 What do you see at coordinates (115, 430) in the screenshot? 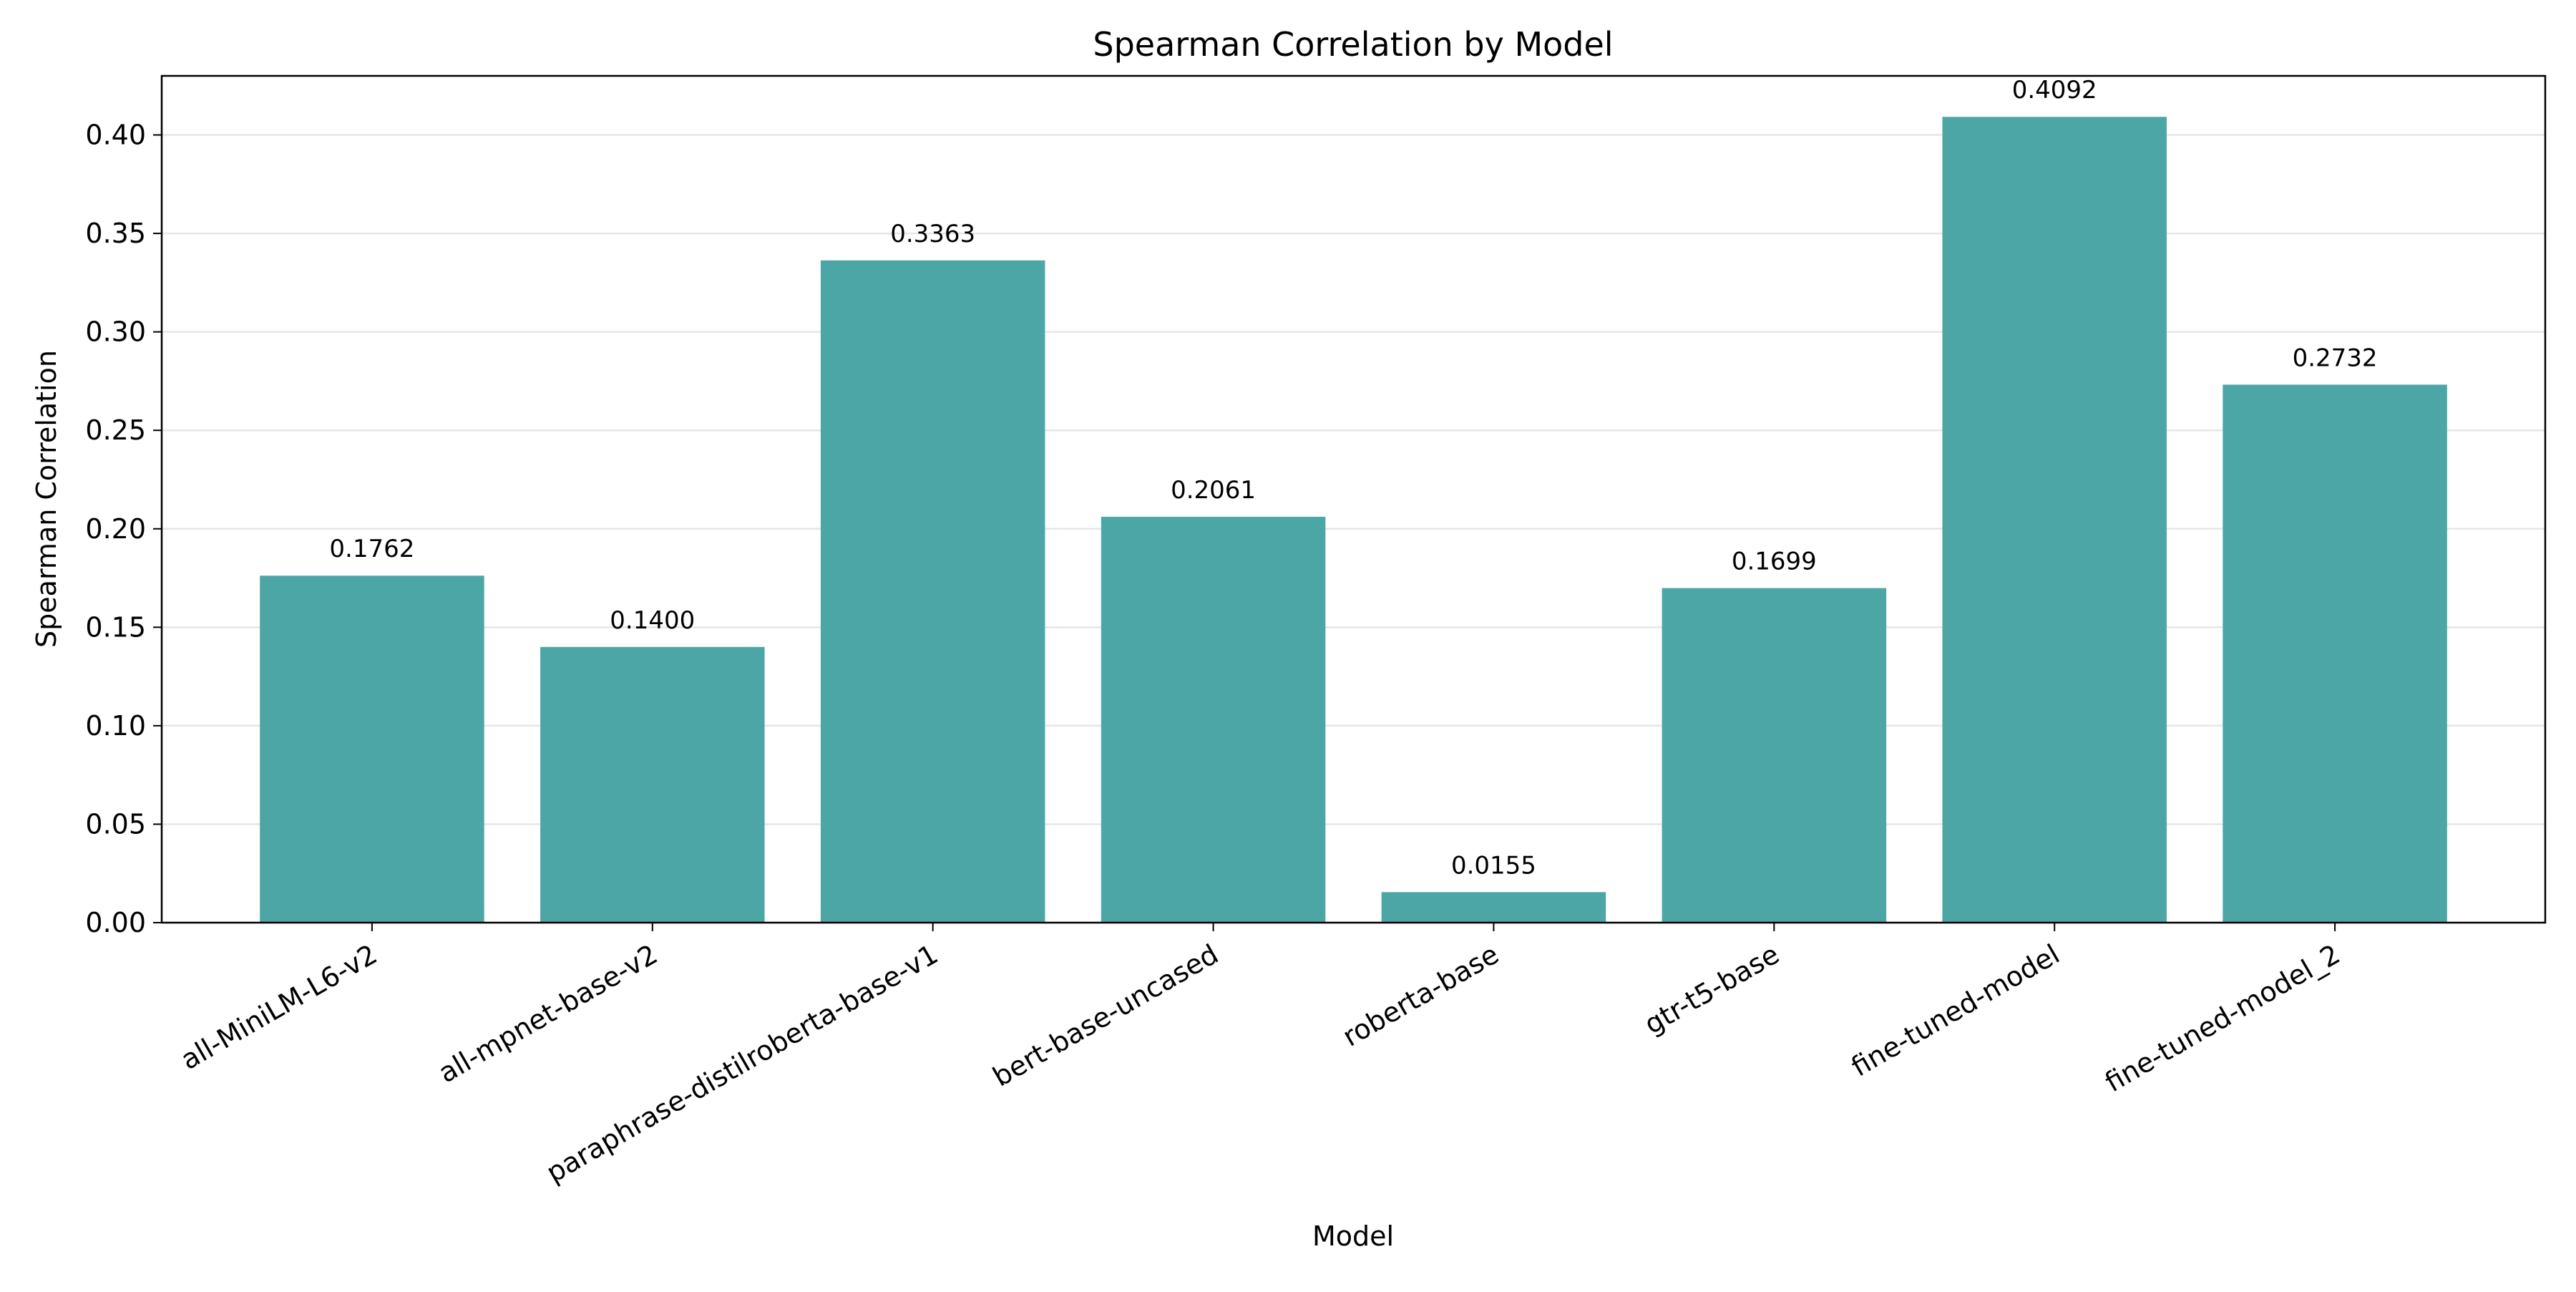
I see `y-tick-label: 0.25` at bounding box center [115, 430].